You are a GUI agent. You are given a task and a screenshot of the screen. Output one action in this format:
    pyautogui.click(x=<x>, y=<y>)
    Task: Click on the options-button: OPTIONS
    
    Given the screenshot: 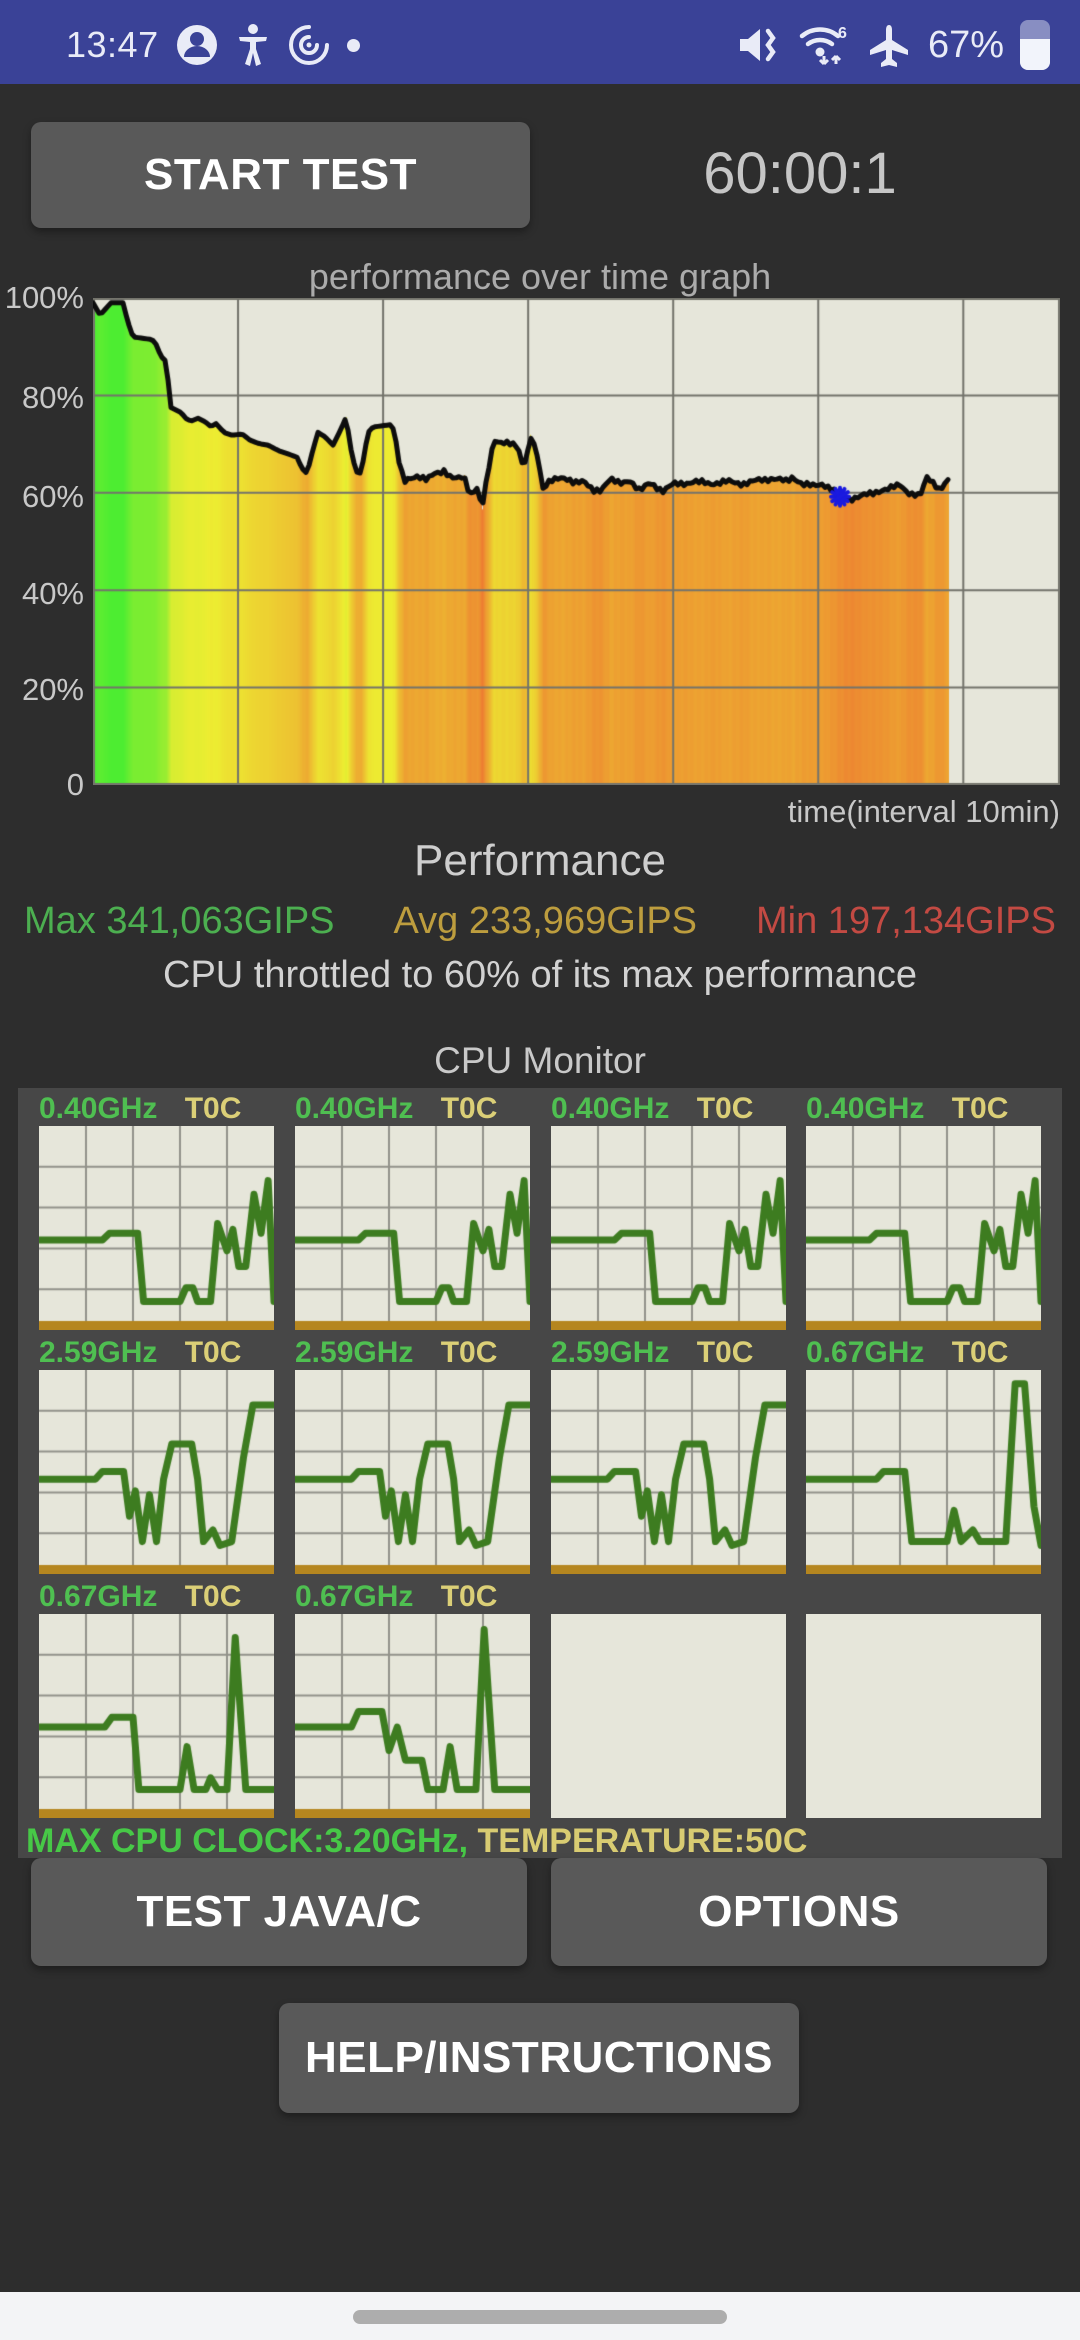 What is the action you would take?
    pyautogui.click(x=799, y=1912)
    